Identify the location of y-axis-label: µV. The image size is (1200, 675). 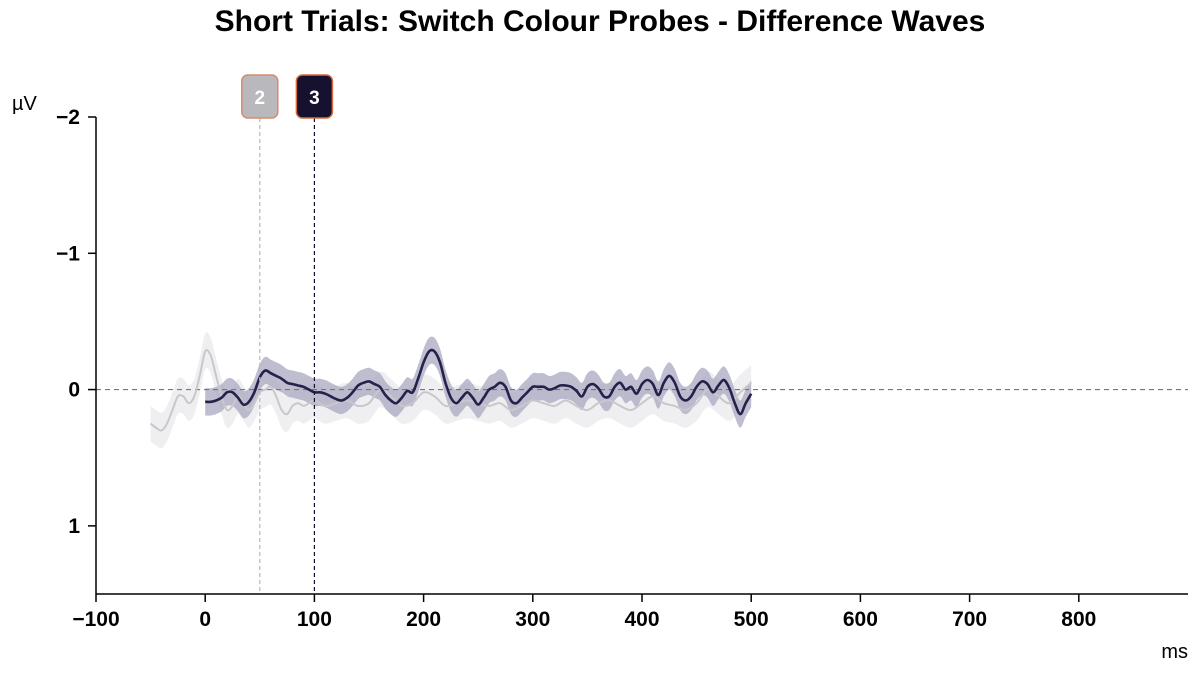
(25, 104).